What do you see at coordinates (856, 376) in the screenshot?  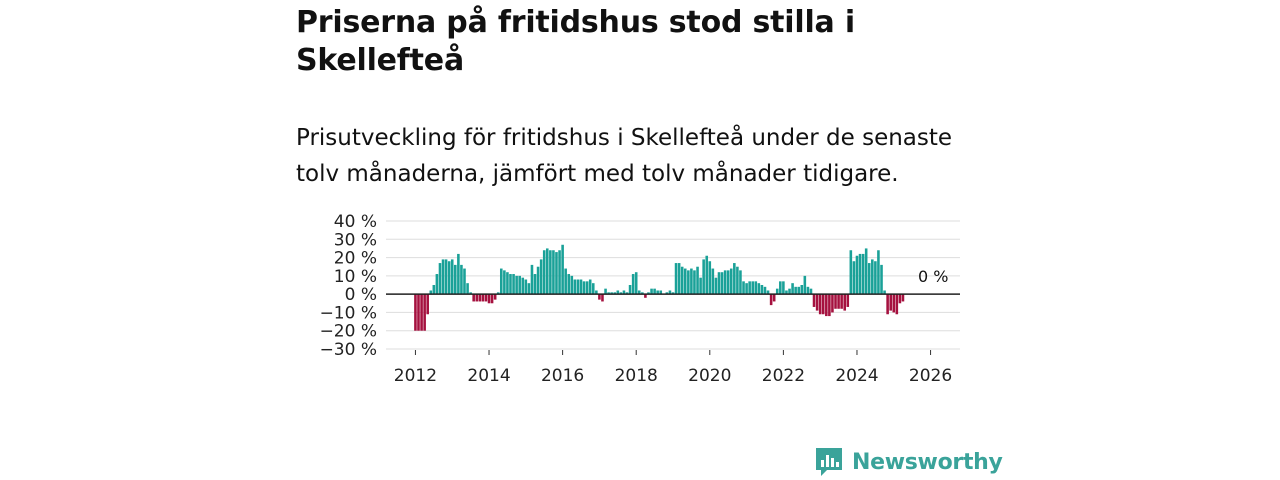 I see `x-tick-label: 2024` at bounding box center [856, 376].